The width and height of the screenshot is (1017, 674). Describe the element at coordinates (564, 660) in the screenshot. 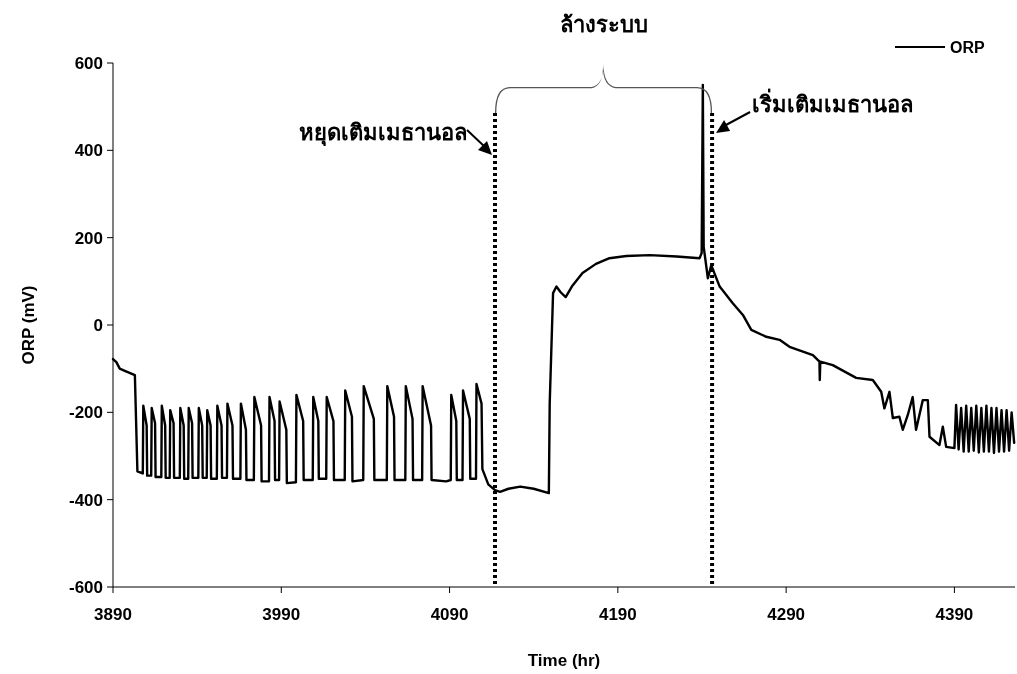

I see `x-axis-title: Time (hr)` at that location.